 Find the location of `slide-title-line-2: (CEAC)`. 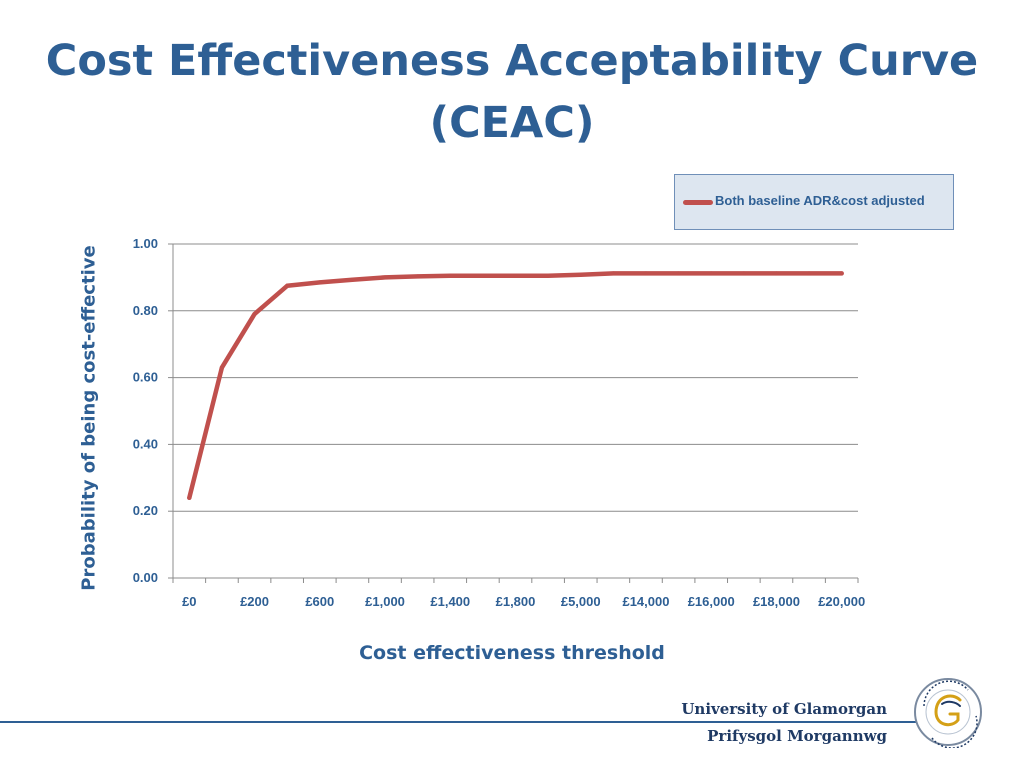

slide-title-line-2: (CEAC) is located at coordinates (512, 123).